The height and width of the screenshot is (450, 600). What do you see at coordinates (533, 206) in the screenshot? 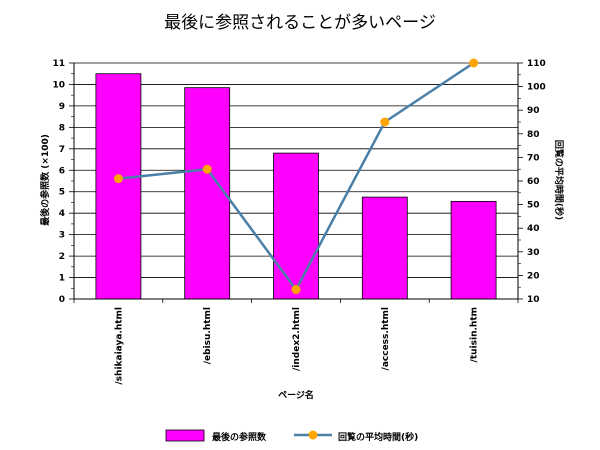
I see `right-tick-label: 50` at bounding box center [533, 206].